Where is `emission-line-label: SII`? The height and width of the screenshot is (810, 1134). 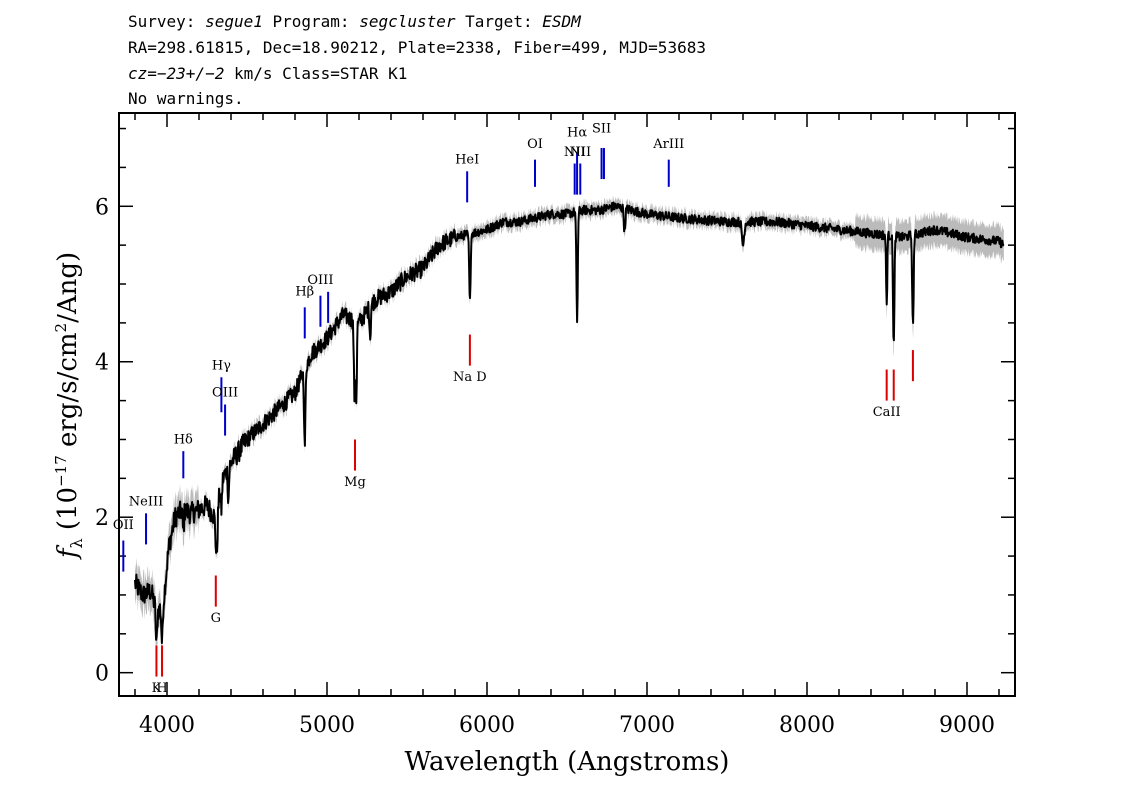 emission-line-label: SII is located at coordinates (601, 128).